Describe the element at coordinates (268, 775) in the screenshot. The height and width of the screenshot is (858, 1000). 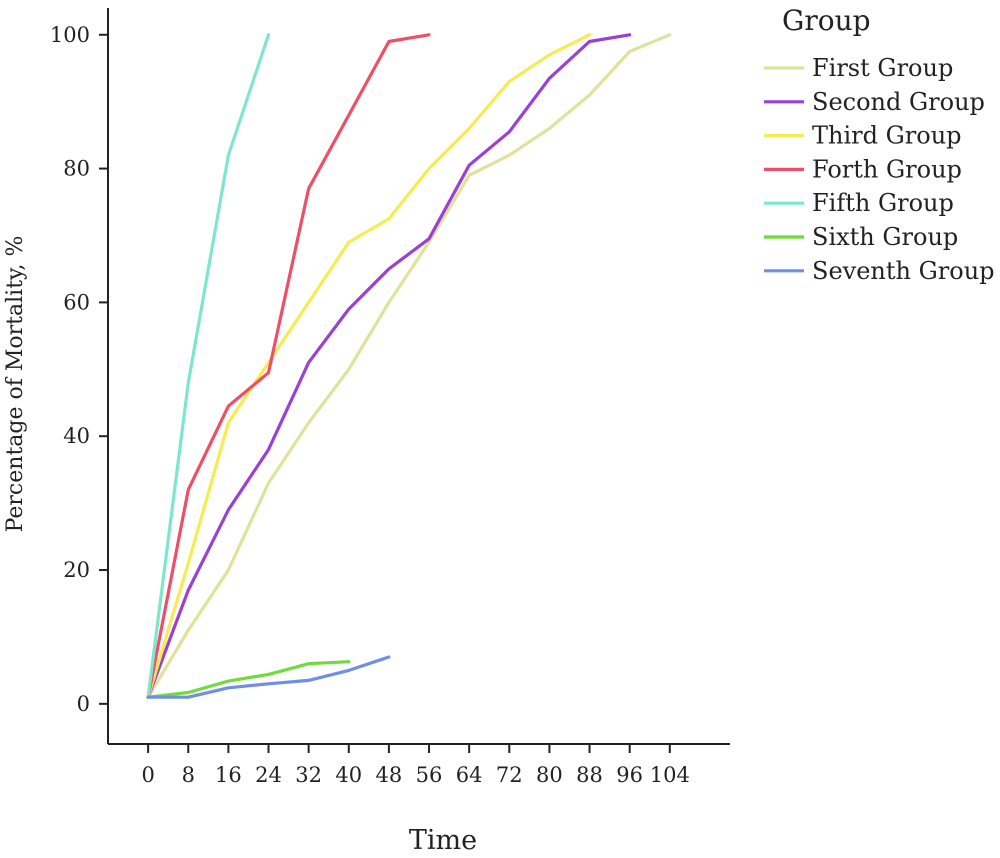
I see `x-tick-label: 24` at that location.